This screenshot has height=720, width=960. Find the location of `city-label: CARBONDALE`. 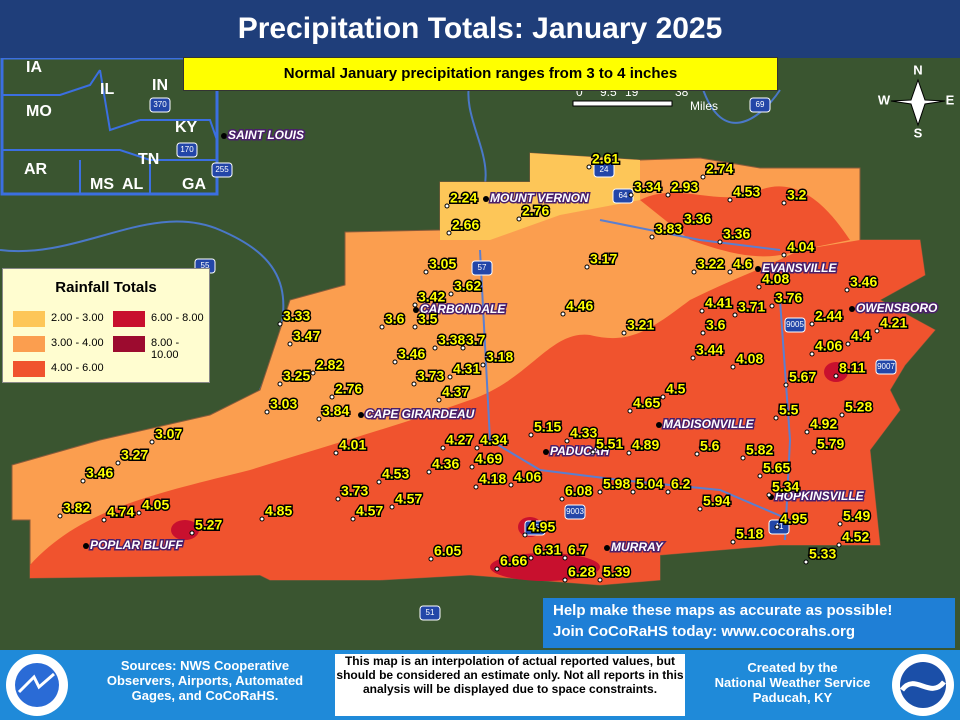

city-label: CARBONDALE is located at coordinates (463, 309).